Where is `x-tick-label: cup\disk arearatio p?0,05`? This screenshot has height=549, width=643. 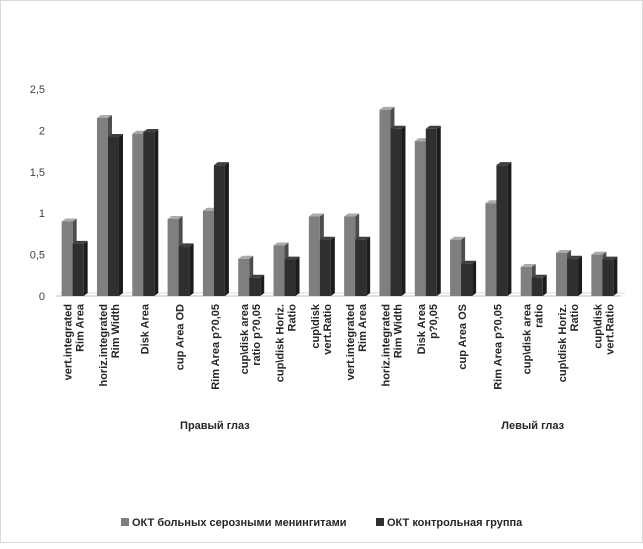 x-tick-label: cup\disk arearatio p?0,05 is located at coordinates (251, 338).